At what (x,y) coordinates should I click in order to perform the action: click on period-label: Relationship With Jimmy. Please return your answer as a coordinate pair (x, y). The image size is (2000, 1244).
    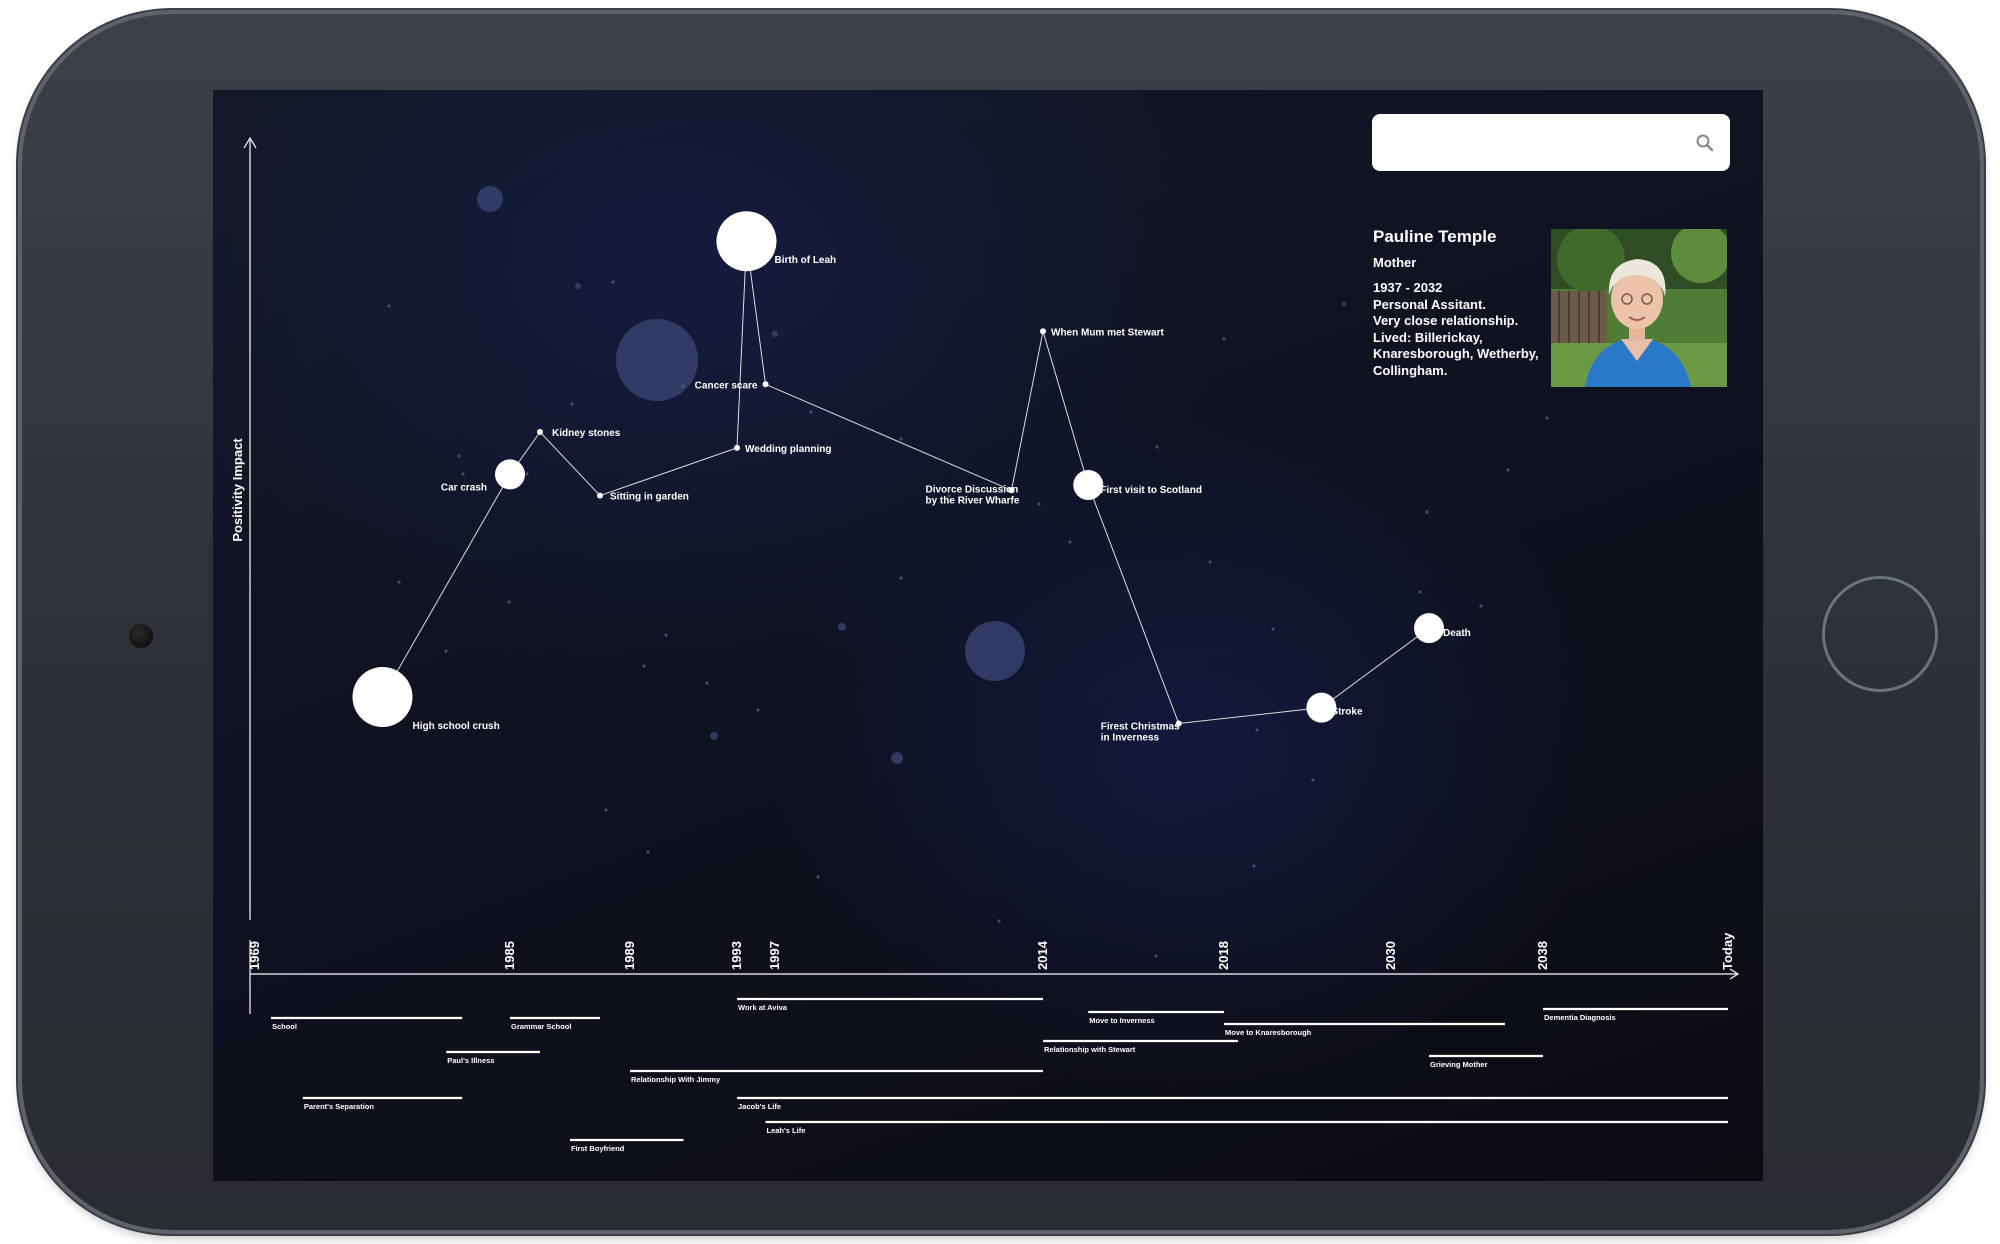
    Looking at the image, I should click on (676, 1079).